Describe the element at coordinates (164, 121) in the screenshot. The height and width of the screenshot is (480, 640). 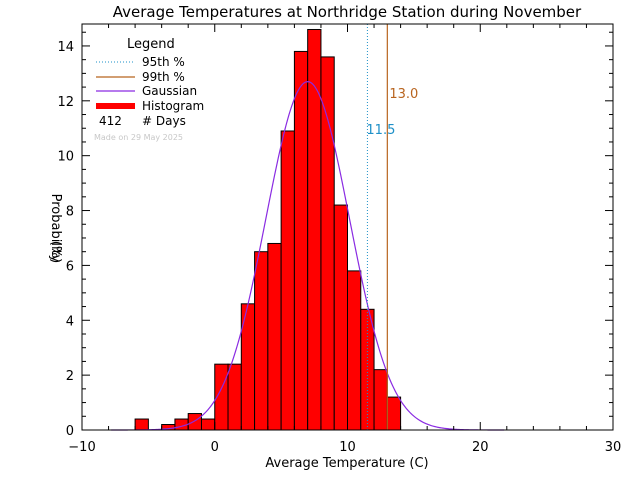
I see `days-label: # Days` at that location.